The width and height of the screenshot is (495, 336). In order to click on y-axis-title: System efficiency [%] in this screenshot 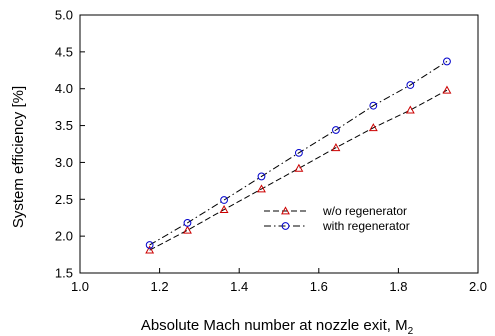, I will do `click(18, 157)`.